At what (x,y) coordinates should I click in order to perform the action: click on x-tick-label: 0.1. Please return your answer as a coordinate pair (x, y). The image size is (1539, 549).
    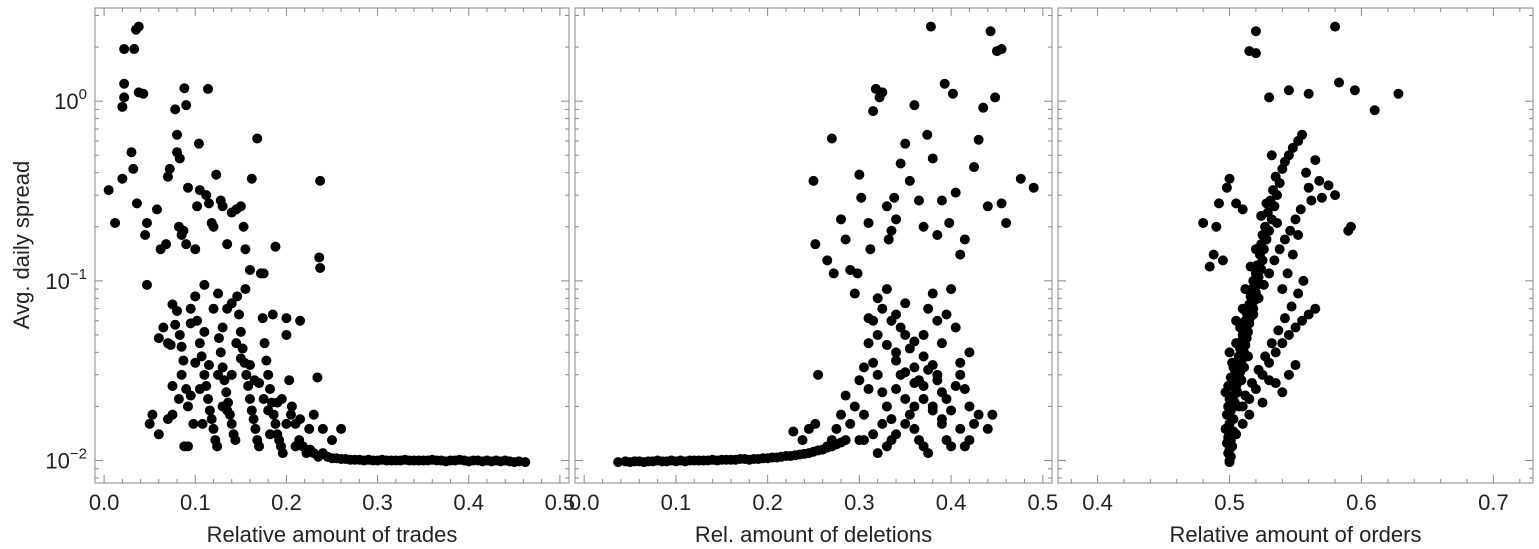
    Looking at the image, I should click on (195, 502).